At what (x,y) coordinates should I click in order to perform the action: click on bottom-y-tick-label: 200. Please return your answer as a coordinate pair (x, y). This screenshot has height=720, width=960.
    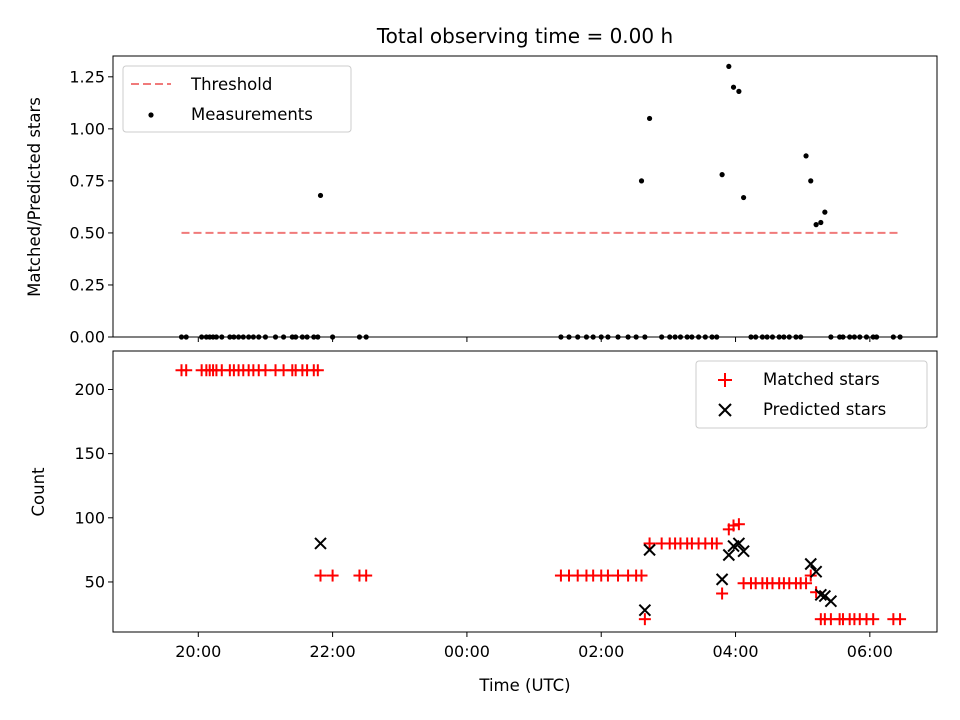
    Looking at the image, I should click on (89, 389).